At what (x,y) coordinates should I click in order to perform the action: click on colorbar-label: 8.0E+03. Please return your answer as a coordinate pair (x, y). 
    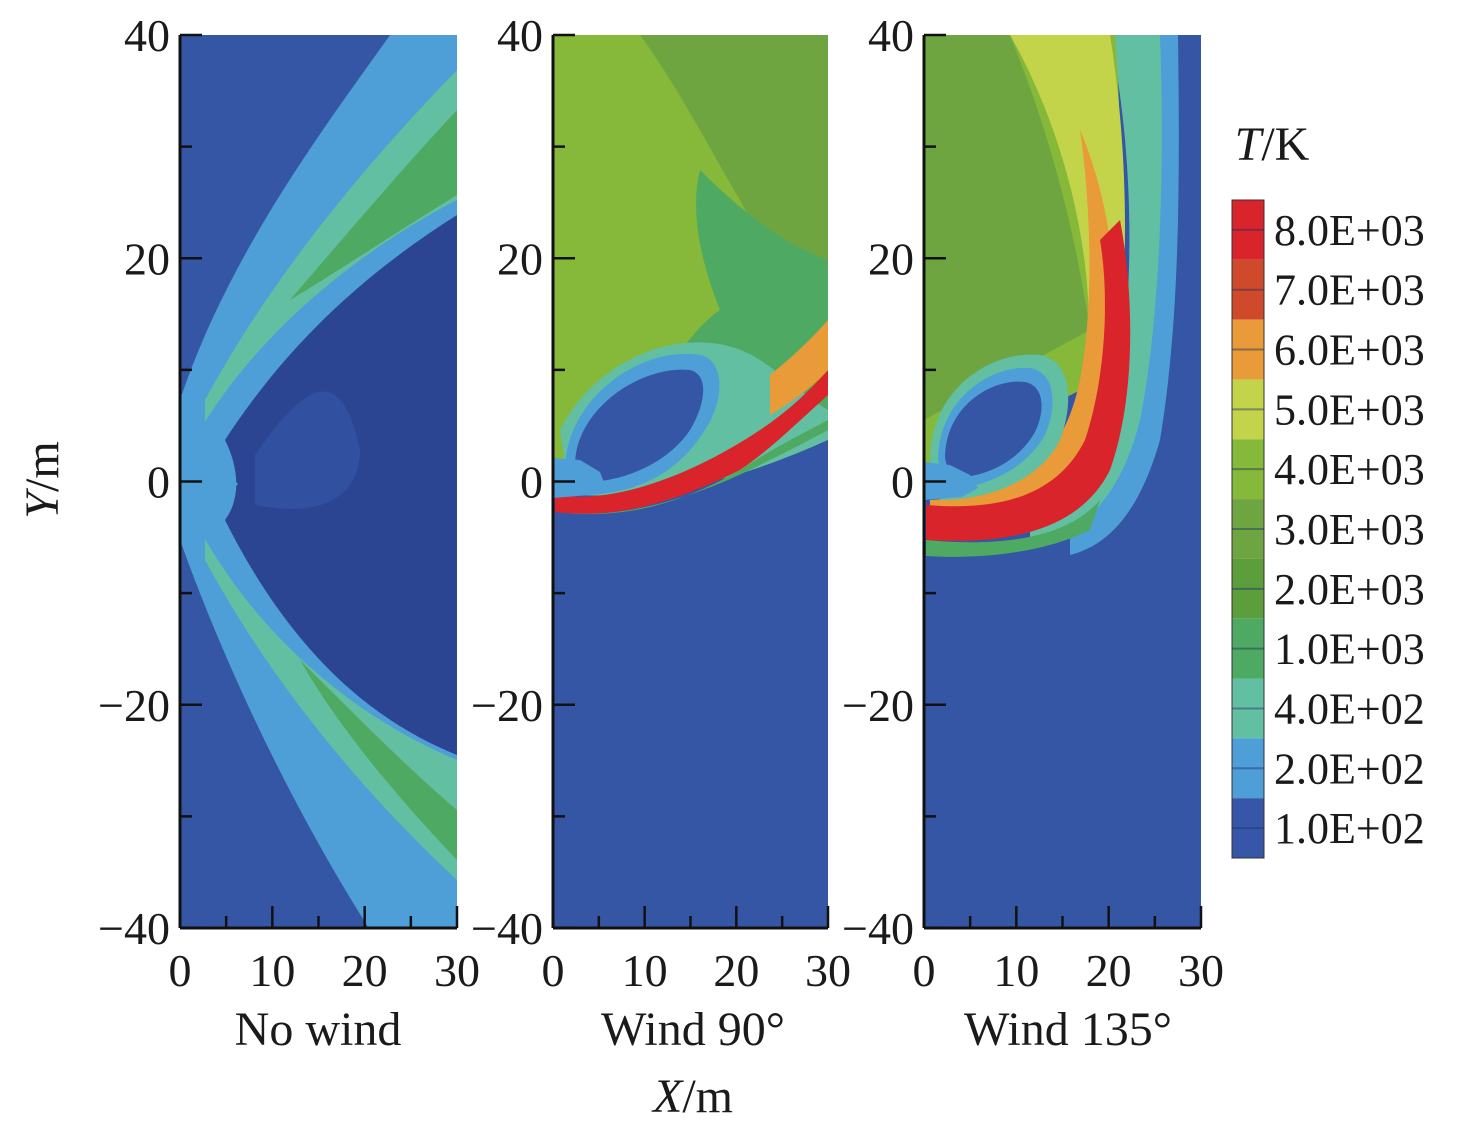
    Looking at the image, I should click on (1349, 230).